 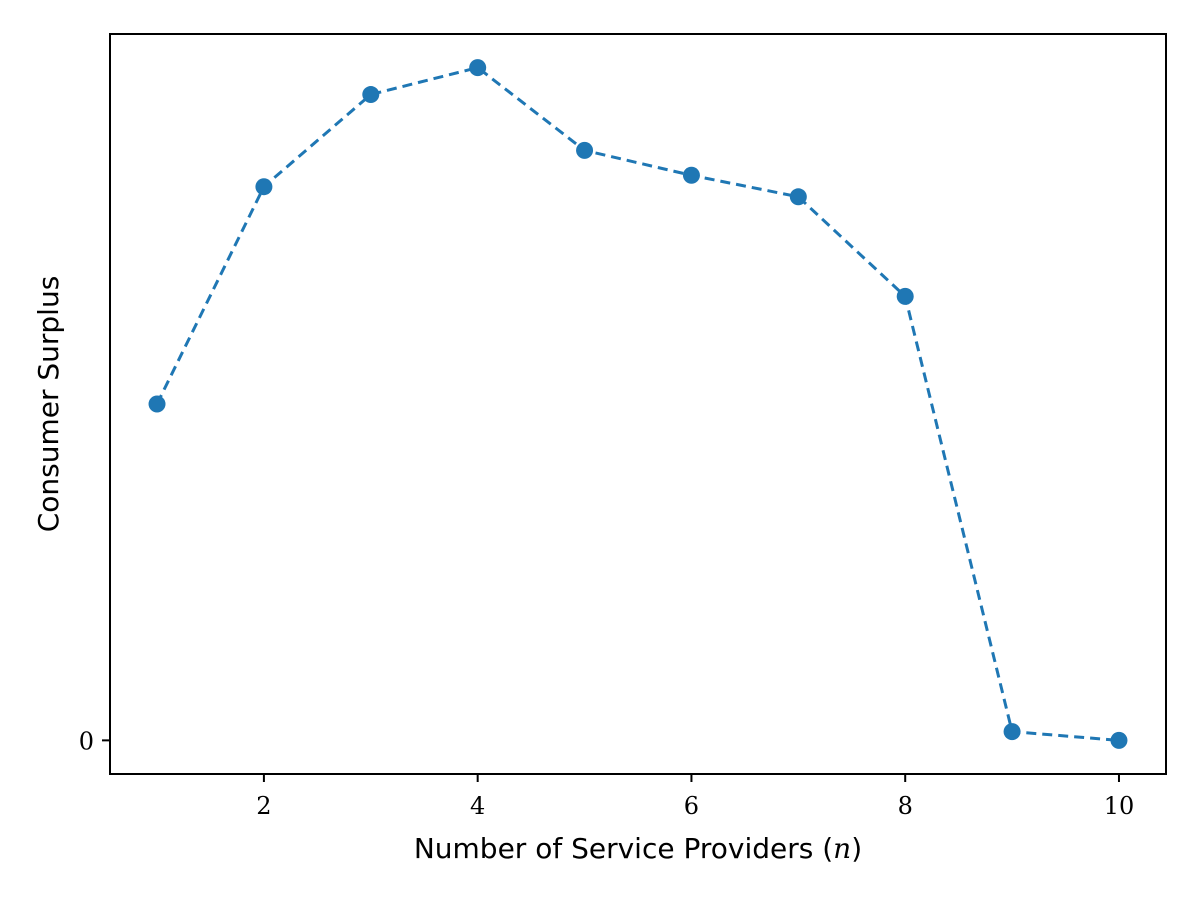 I want to click on y-tick-label: 0, so click(x=86, y=741).